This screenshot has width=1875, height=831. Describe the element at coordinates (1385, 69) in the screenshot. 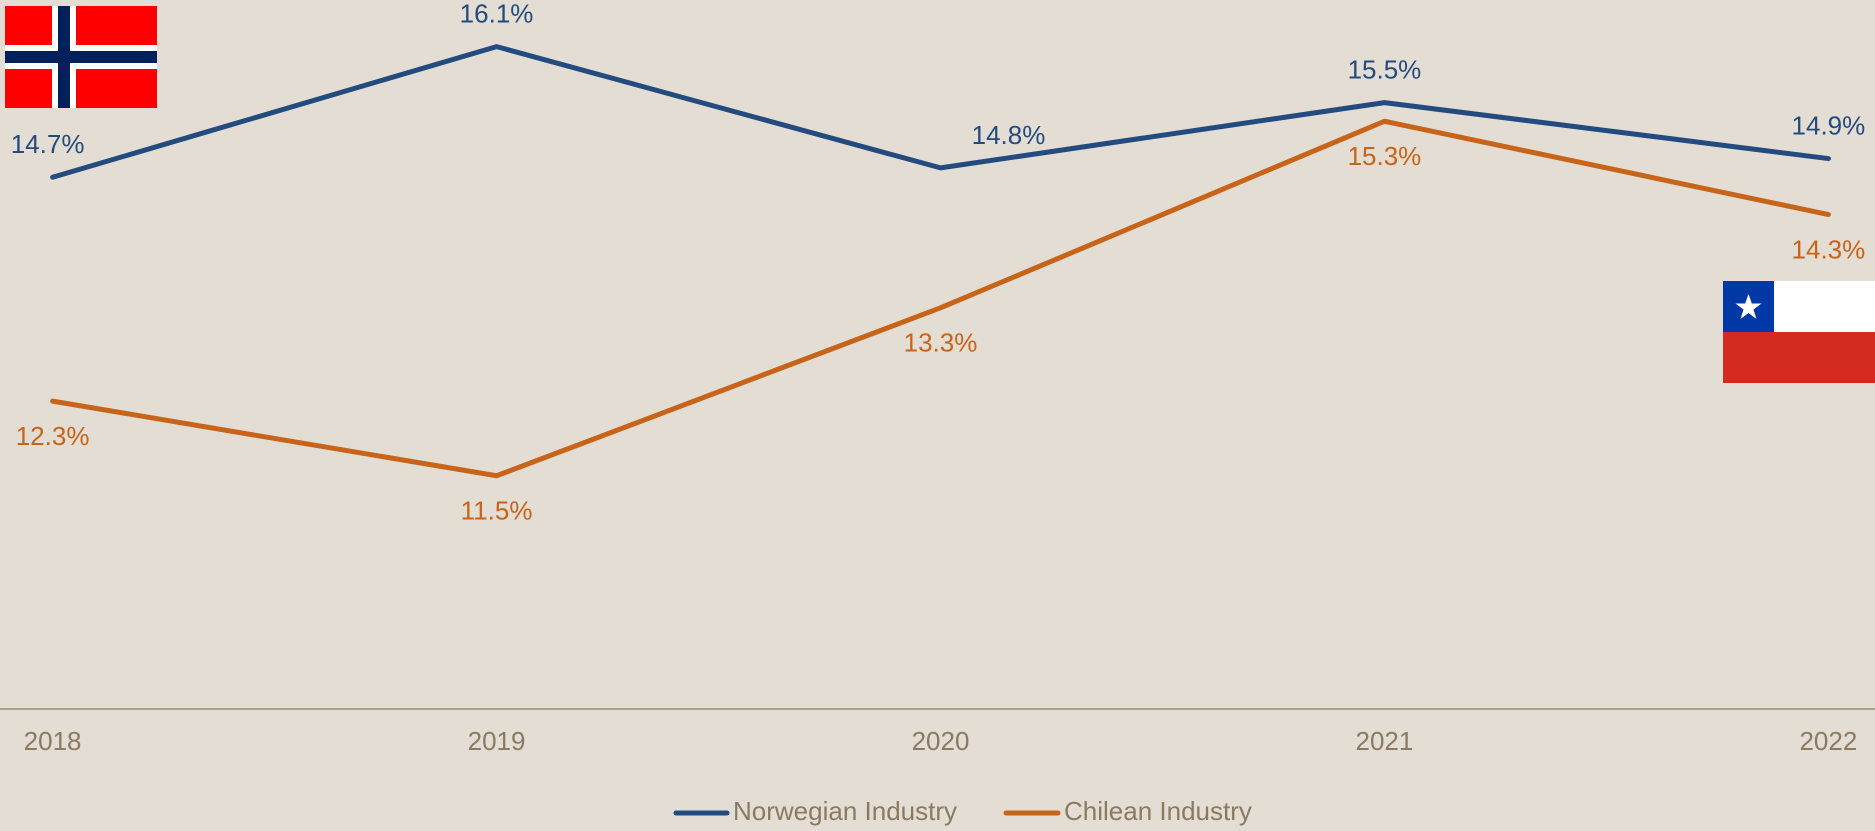

I see `data-label: 15.5%` at that location.